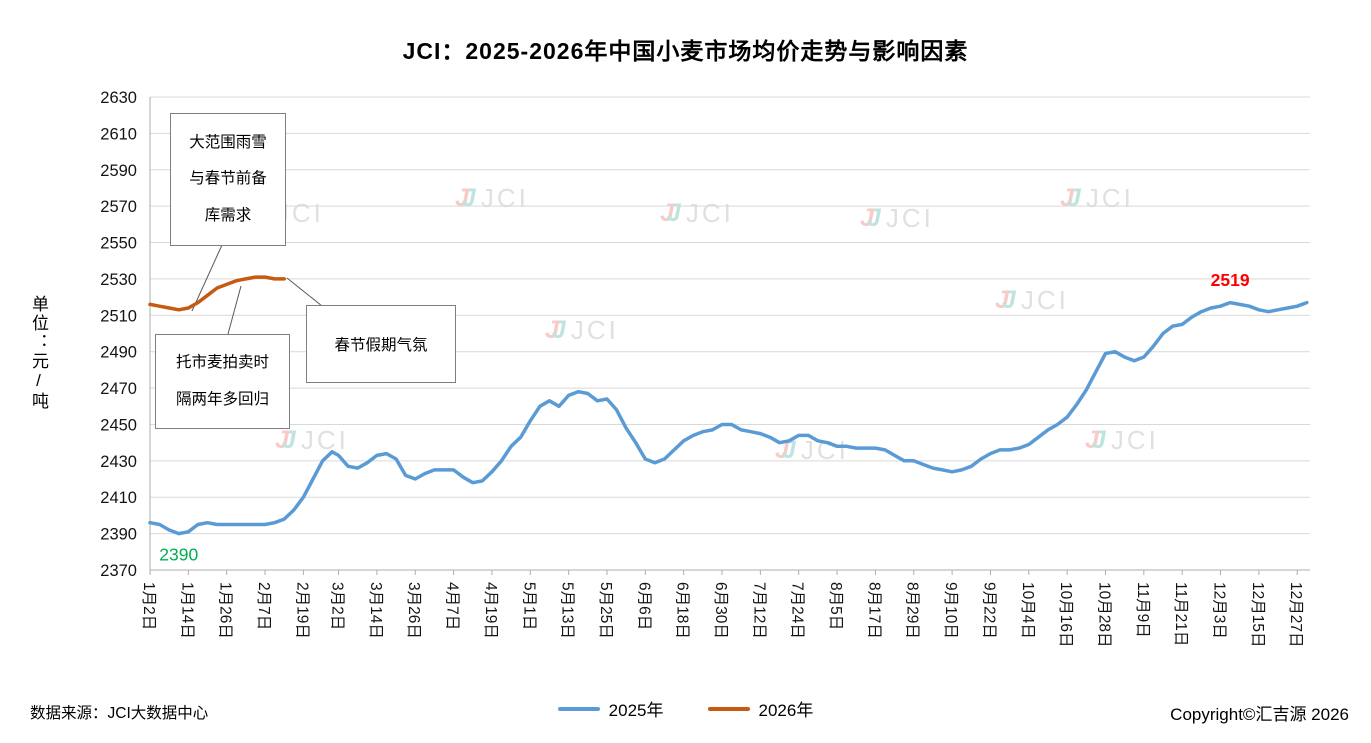  I want to click on y-tick-label: 2610, so click(118, 134).